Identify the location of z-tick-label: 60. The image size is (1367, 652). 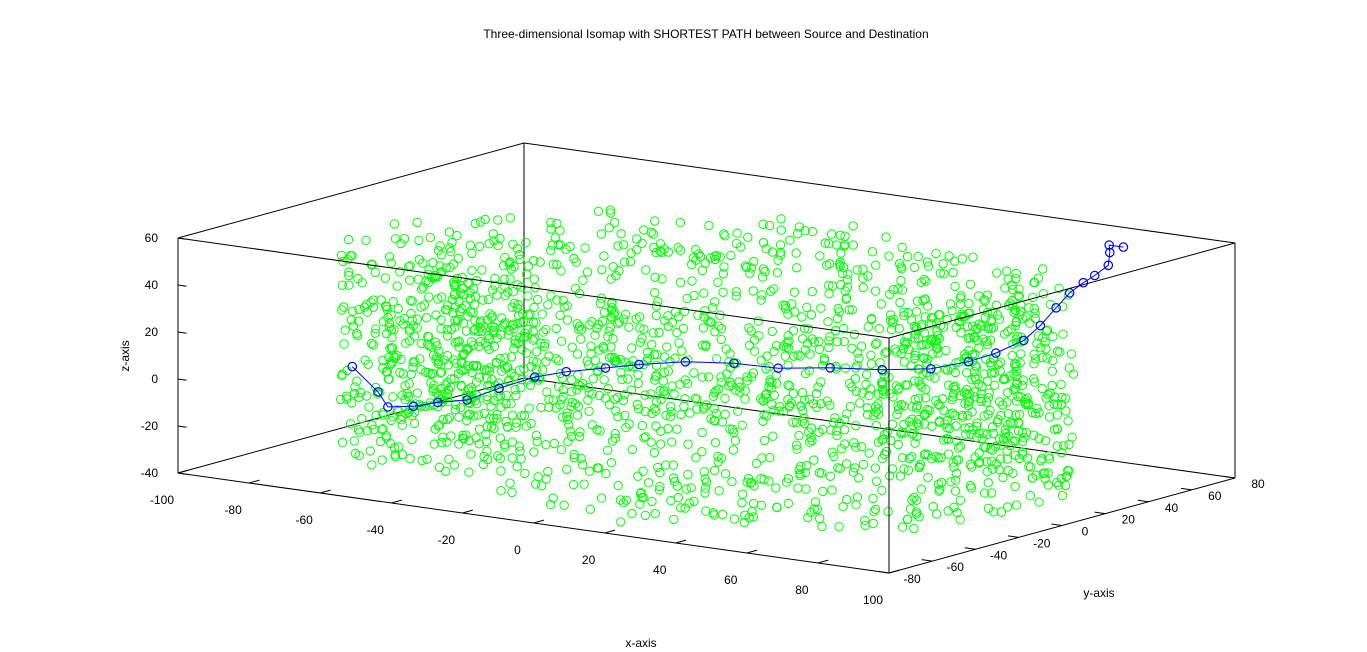
(152, 238).